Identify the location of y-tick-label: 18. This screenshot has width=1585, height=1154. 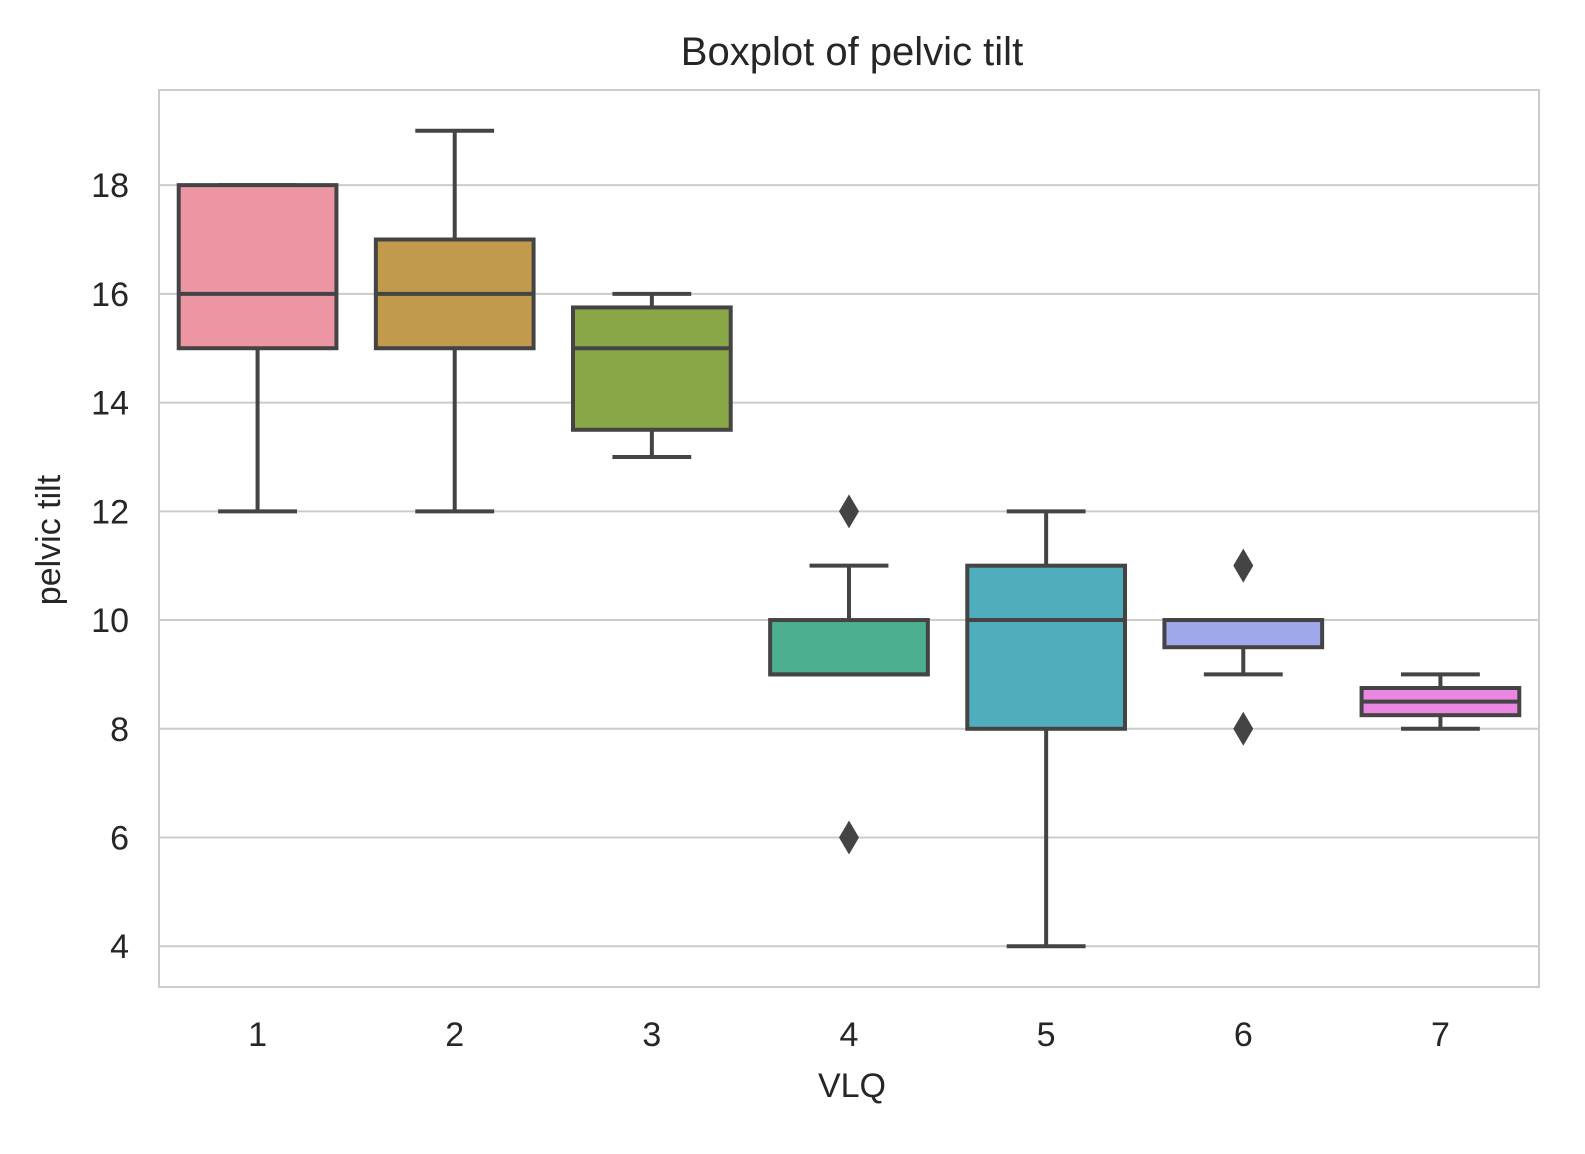
(110, 186).